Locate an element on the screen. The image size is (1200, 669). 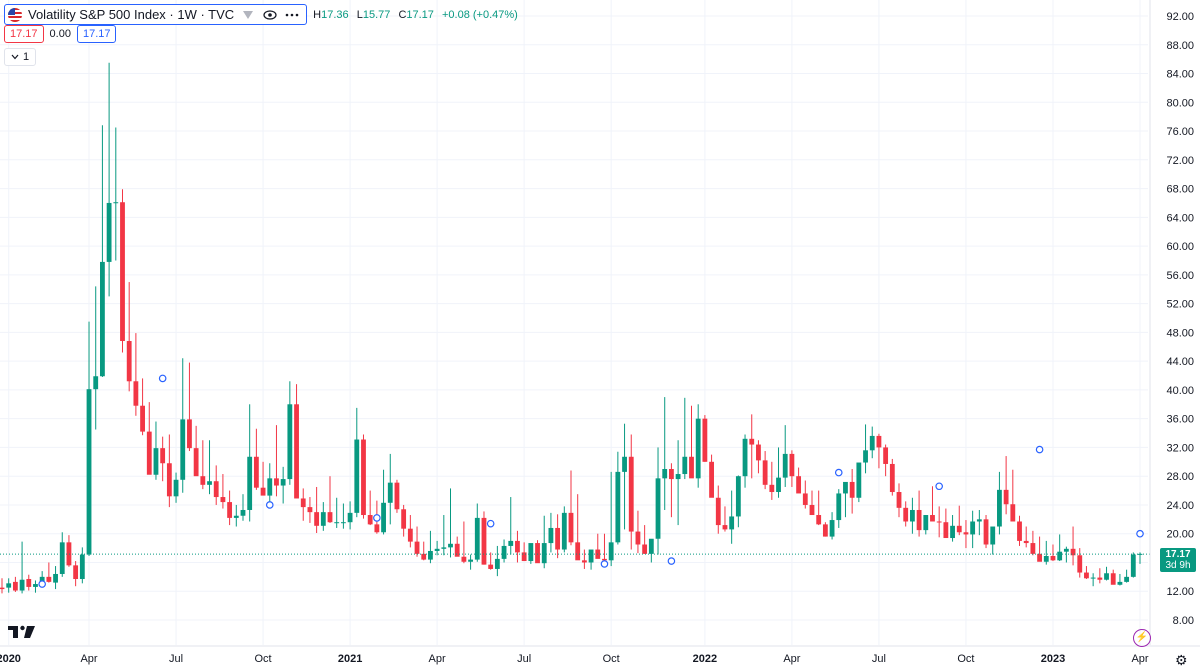
x-tick-label: 2022 is located at coordinates (705, 659).